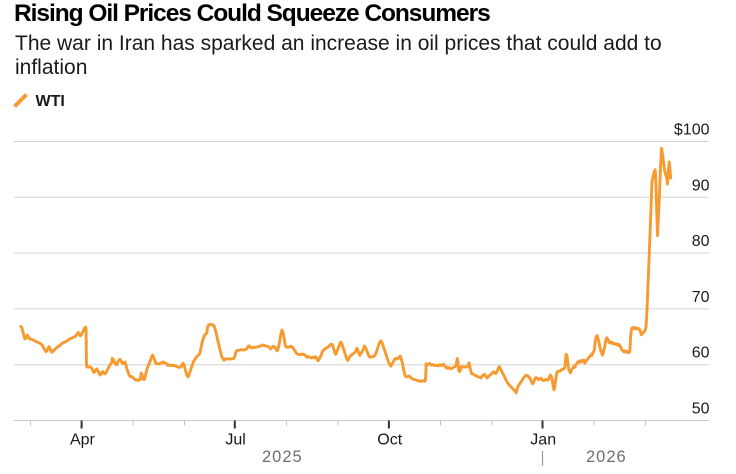 The image size is (736, 474). I want to click on svg-text: 90, so click(701, 185).